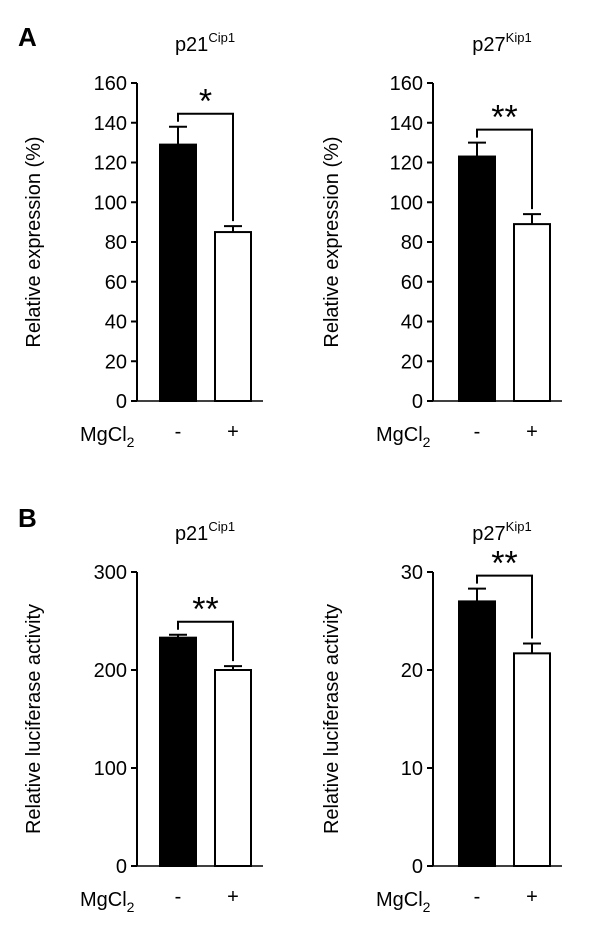  What do you see at coordinates (110, 671) in the screenshot?
I see `y-tick-label: 200` at bounding box center [110, 671].